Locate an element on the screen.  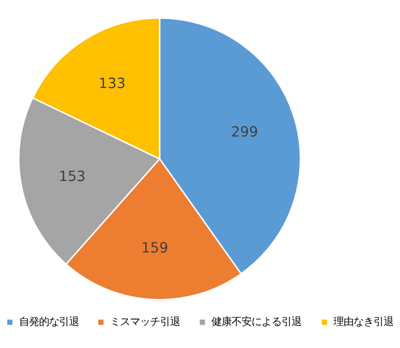
legend-label: 健康不安による引退 is located at coordinates (256, 322).